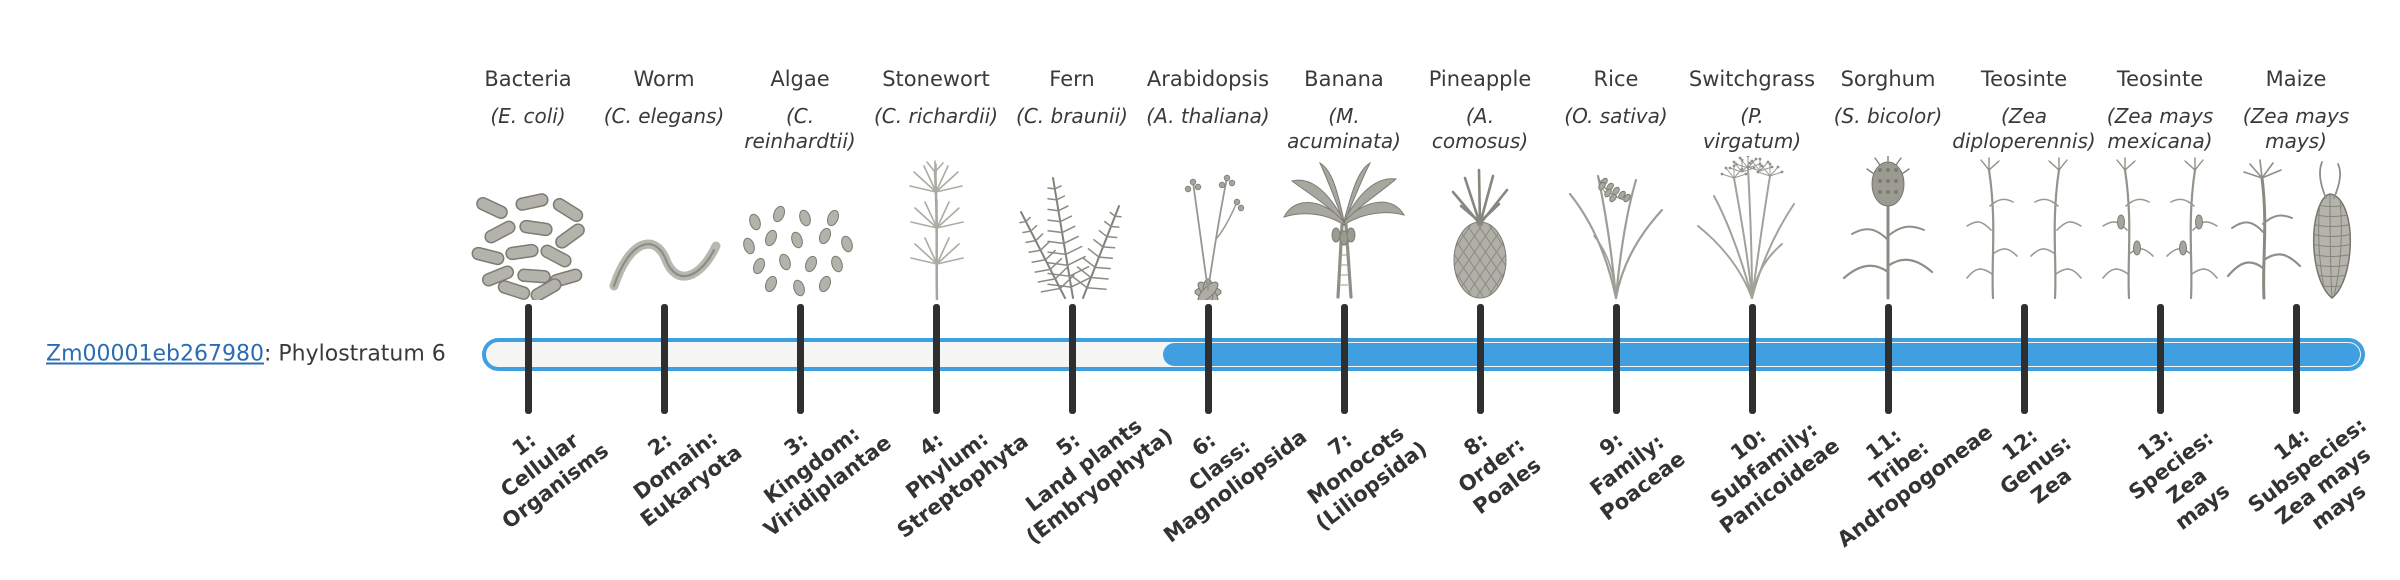 The image size is (2400, 580). Describe the element at coordinates (1499, 473) in the screenshot. I see `phylostratum-label-text: 8: Order: Poales` at that location.